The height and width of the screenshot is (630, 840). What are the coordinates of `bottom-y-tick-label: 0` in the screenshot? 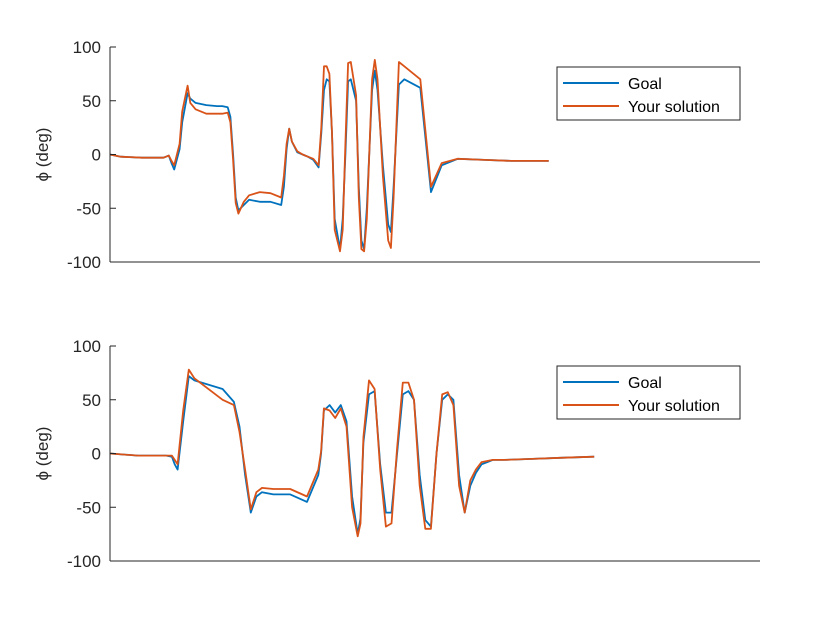 It's located at (96, 454).